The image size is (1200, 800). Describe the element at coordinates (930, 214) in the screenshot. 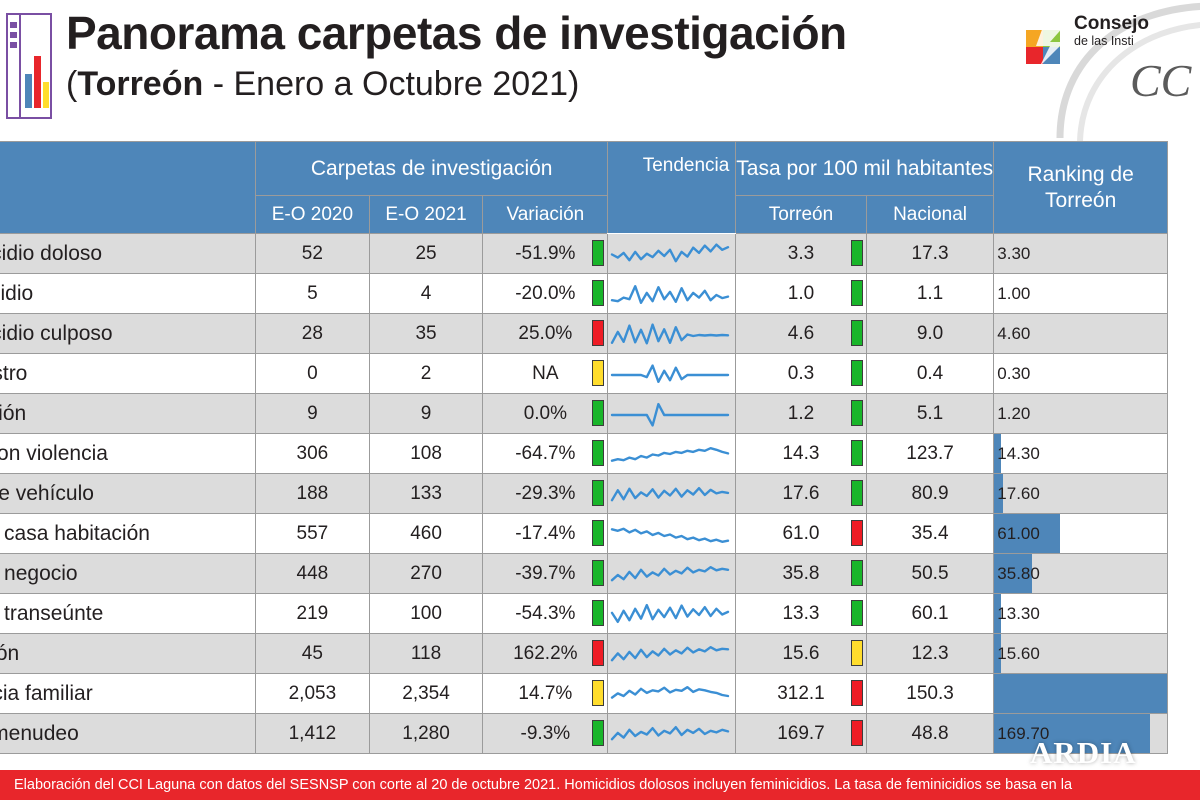

I see `col-header-nacional: Nacional` at that location.